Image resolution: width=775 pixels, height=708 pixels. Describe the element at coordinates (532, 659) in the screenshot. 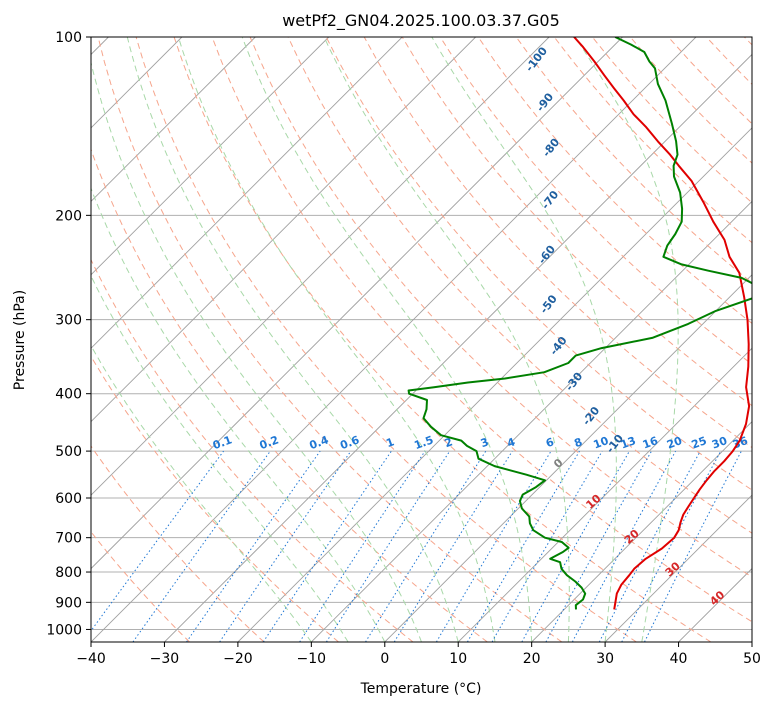

I see `x-tick-label: 20` at that location.